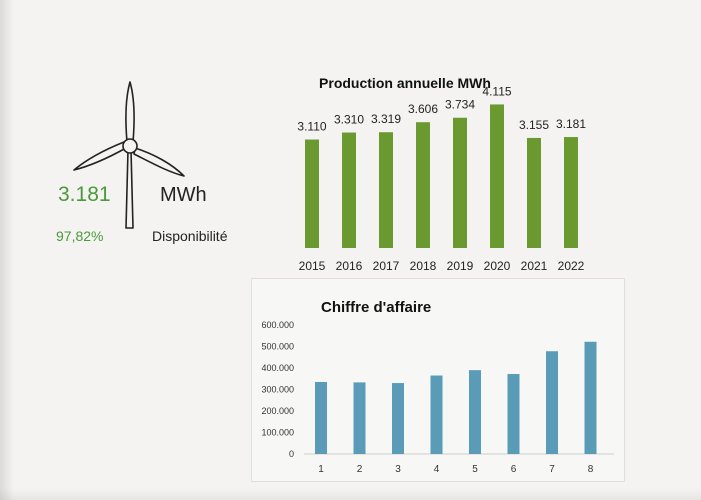 Image resolution: width=701 pixels, height=500 pixels. What do you see at coordinates (277, 411) in the screenshot?
I see `revenue-y-tick: 200.000` at bounding box center [277, 411].